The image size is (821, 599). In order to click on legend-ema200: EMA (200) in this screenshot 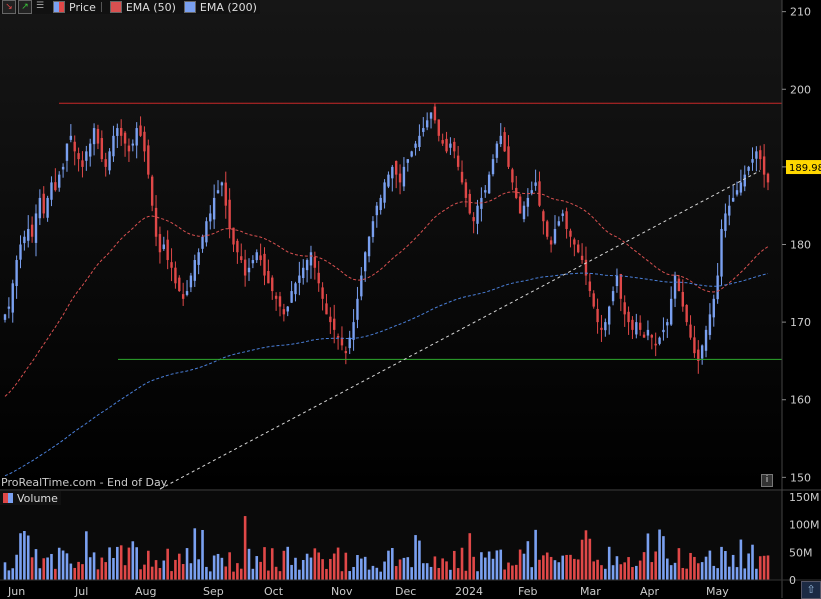, I will do `click(228, 7)`.